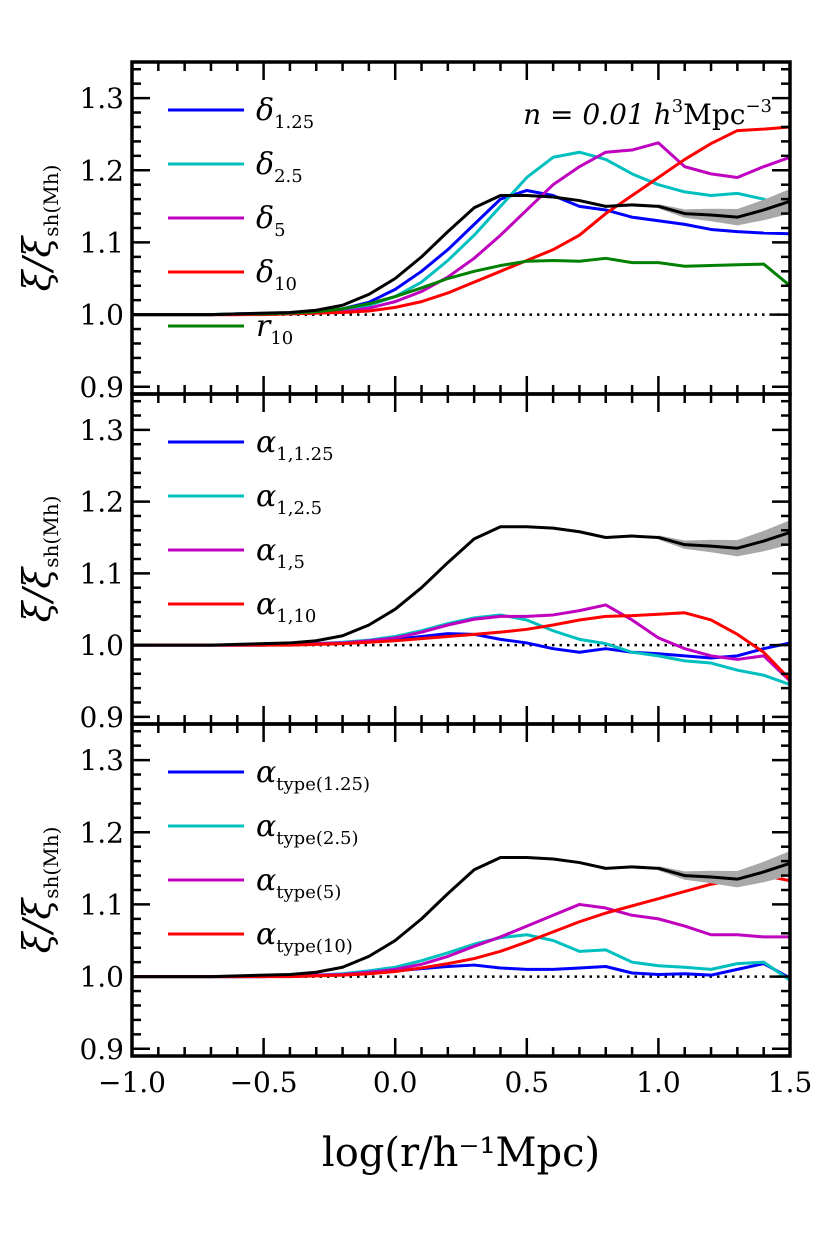 This screenshot has width=830, height=1251. I want to click on legend-label-sub: type(2.5), so click(317, 838).